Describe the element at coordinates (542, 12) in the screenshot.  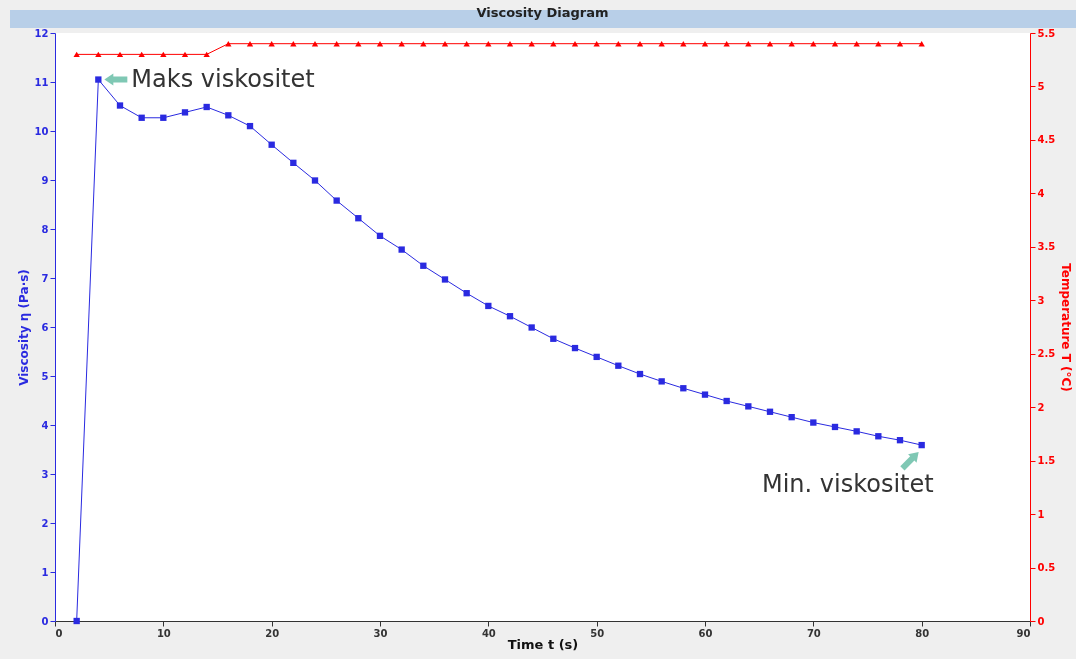
I see `chart-title: Viscosity Diagram` at that location.